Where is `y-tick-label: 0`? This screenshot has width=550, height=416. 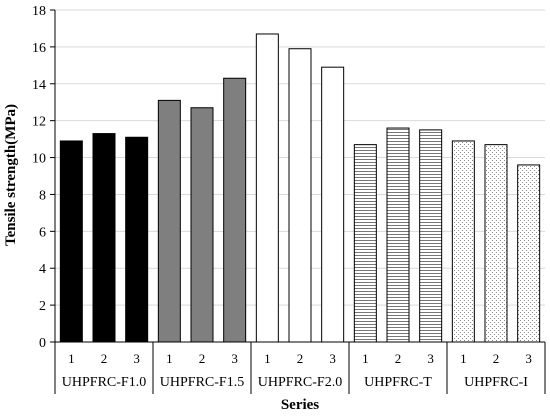 y-tick-label: 0 is located at coordinates (42, 343).